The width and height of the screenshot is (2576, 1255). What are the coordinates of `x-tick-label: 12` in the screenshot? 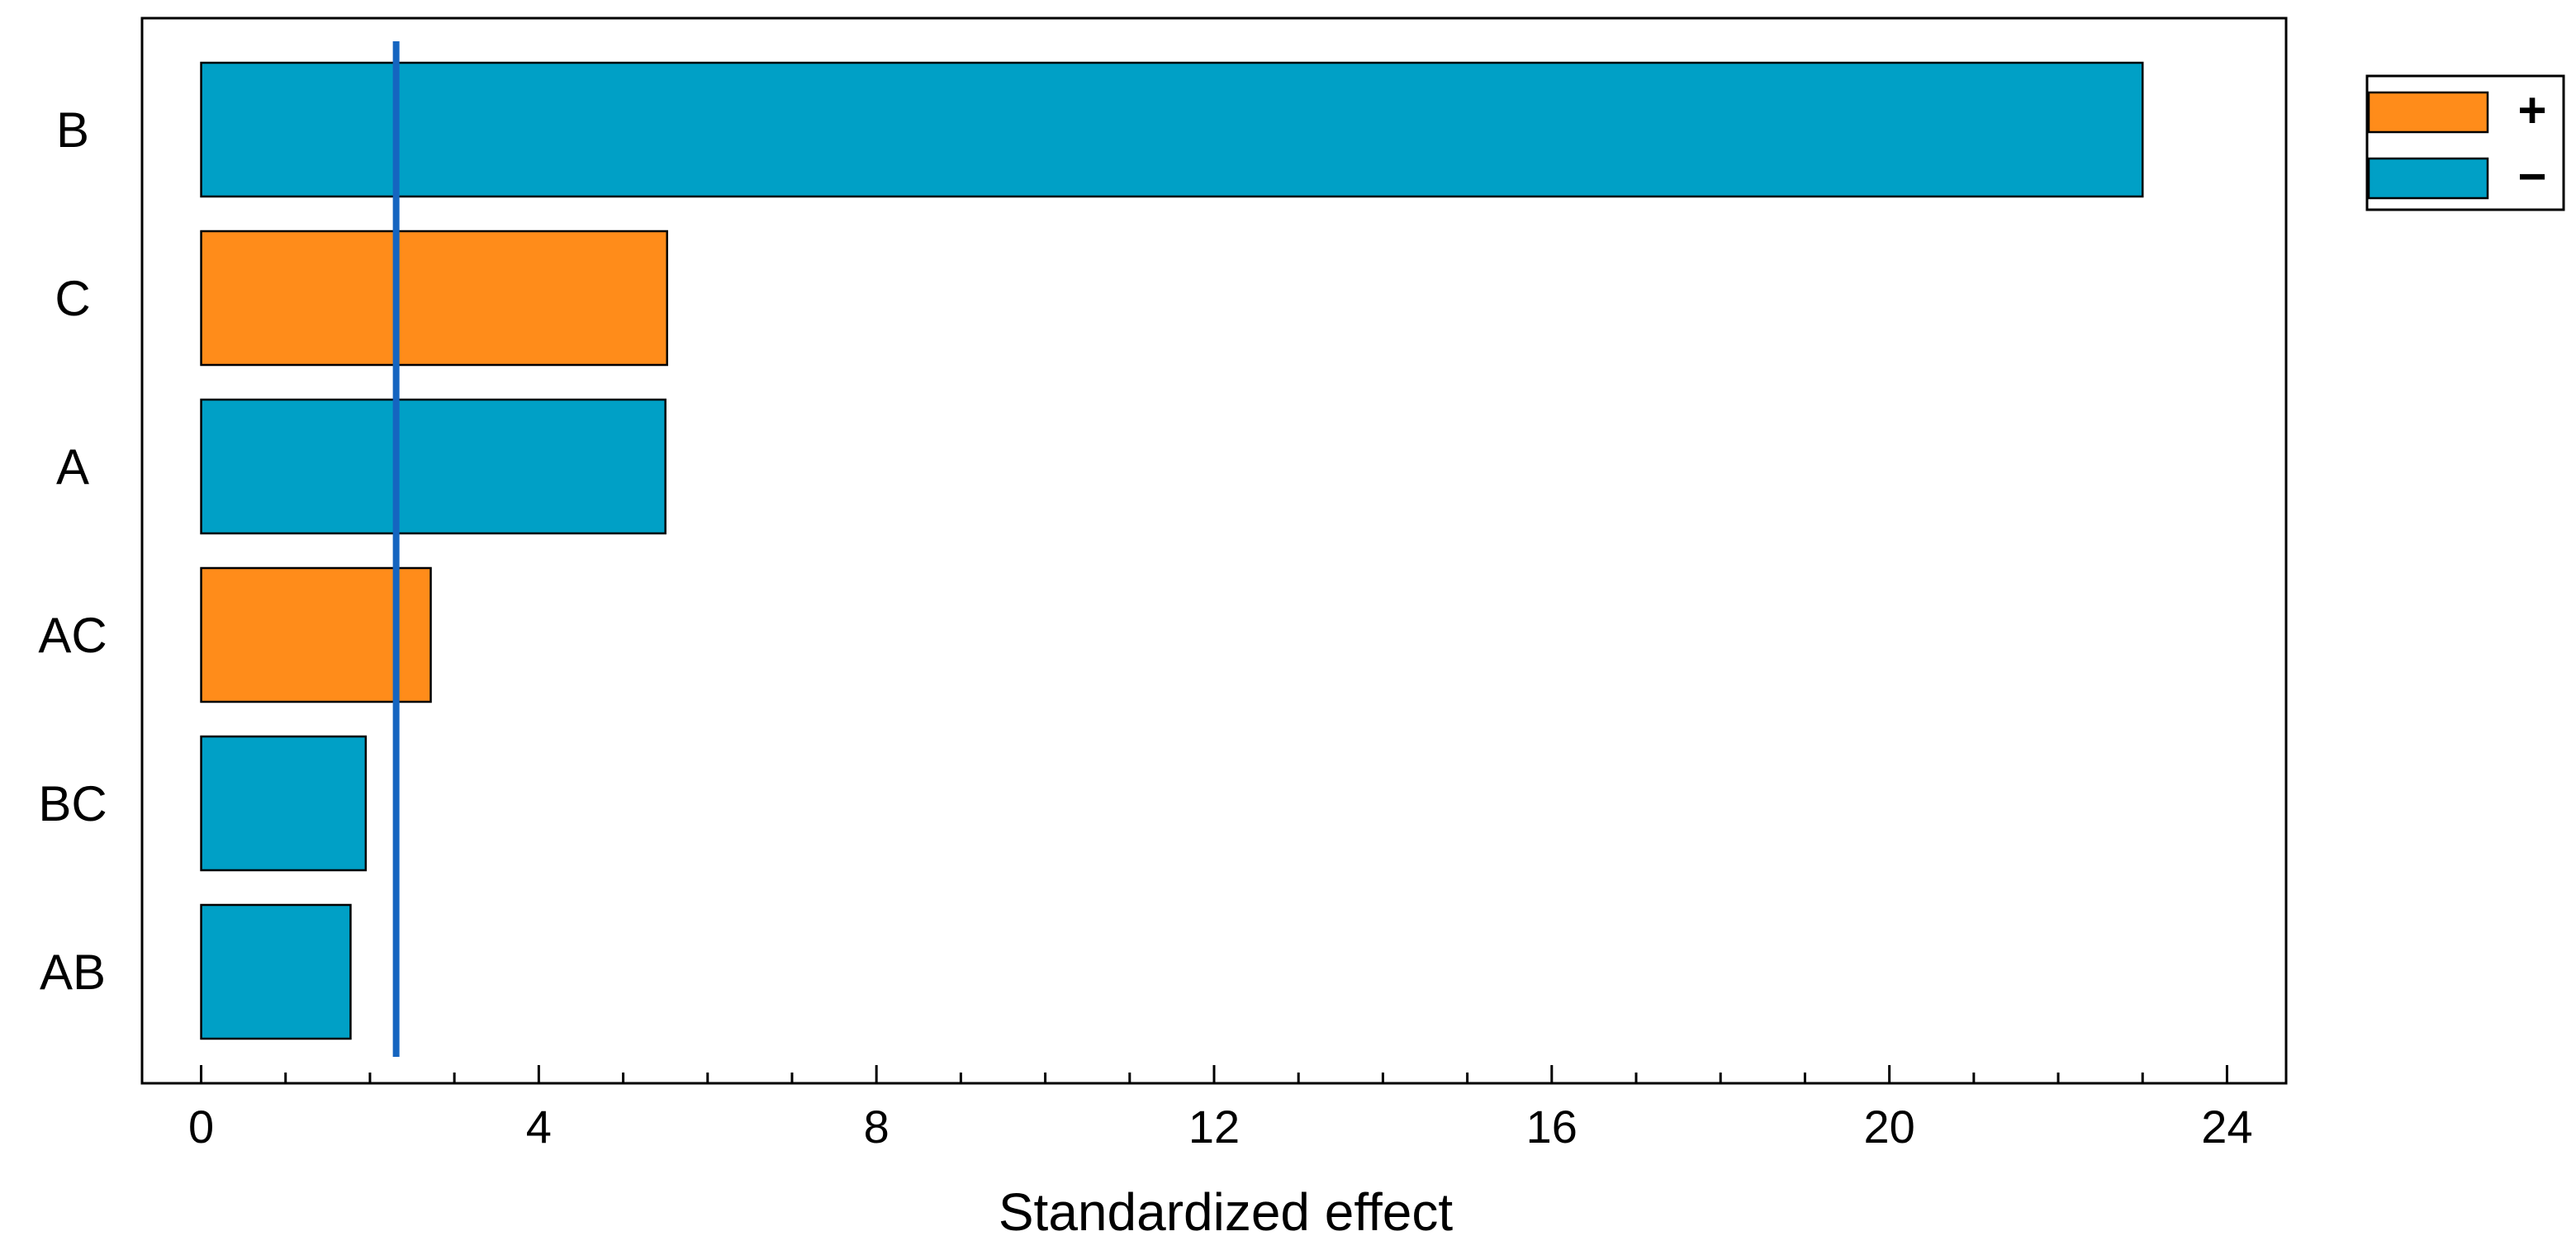 It's located at (1214, 1127).